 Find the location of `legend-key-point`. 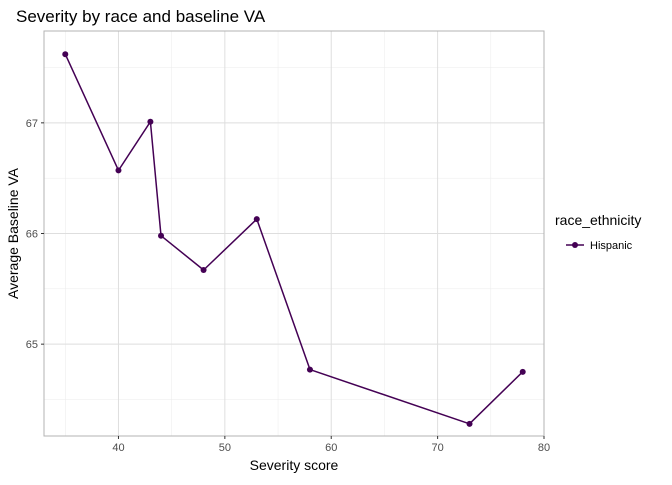

legend-key-point is located at coordinates (575, 245).